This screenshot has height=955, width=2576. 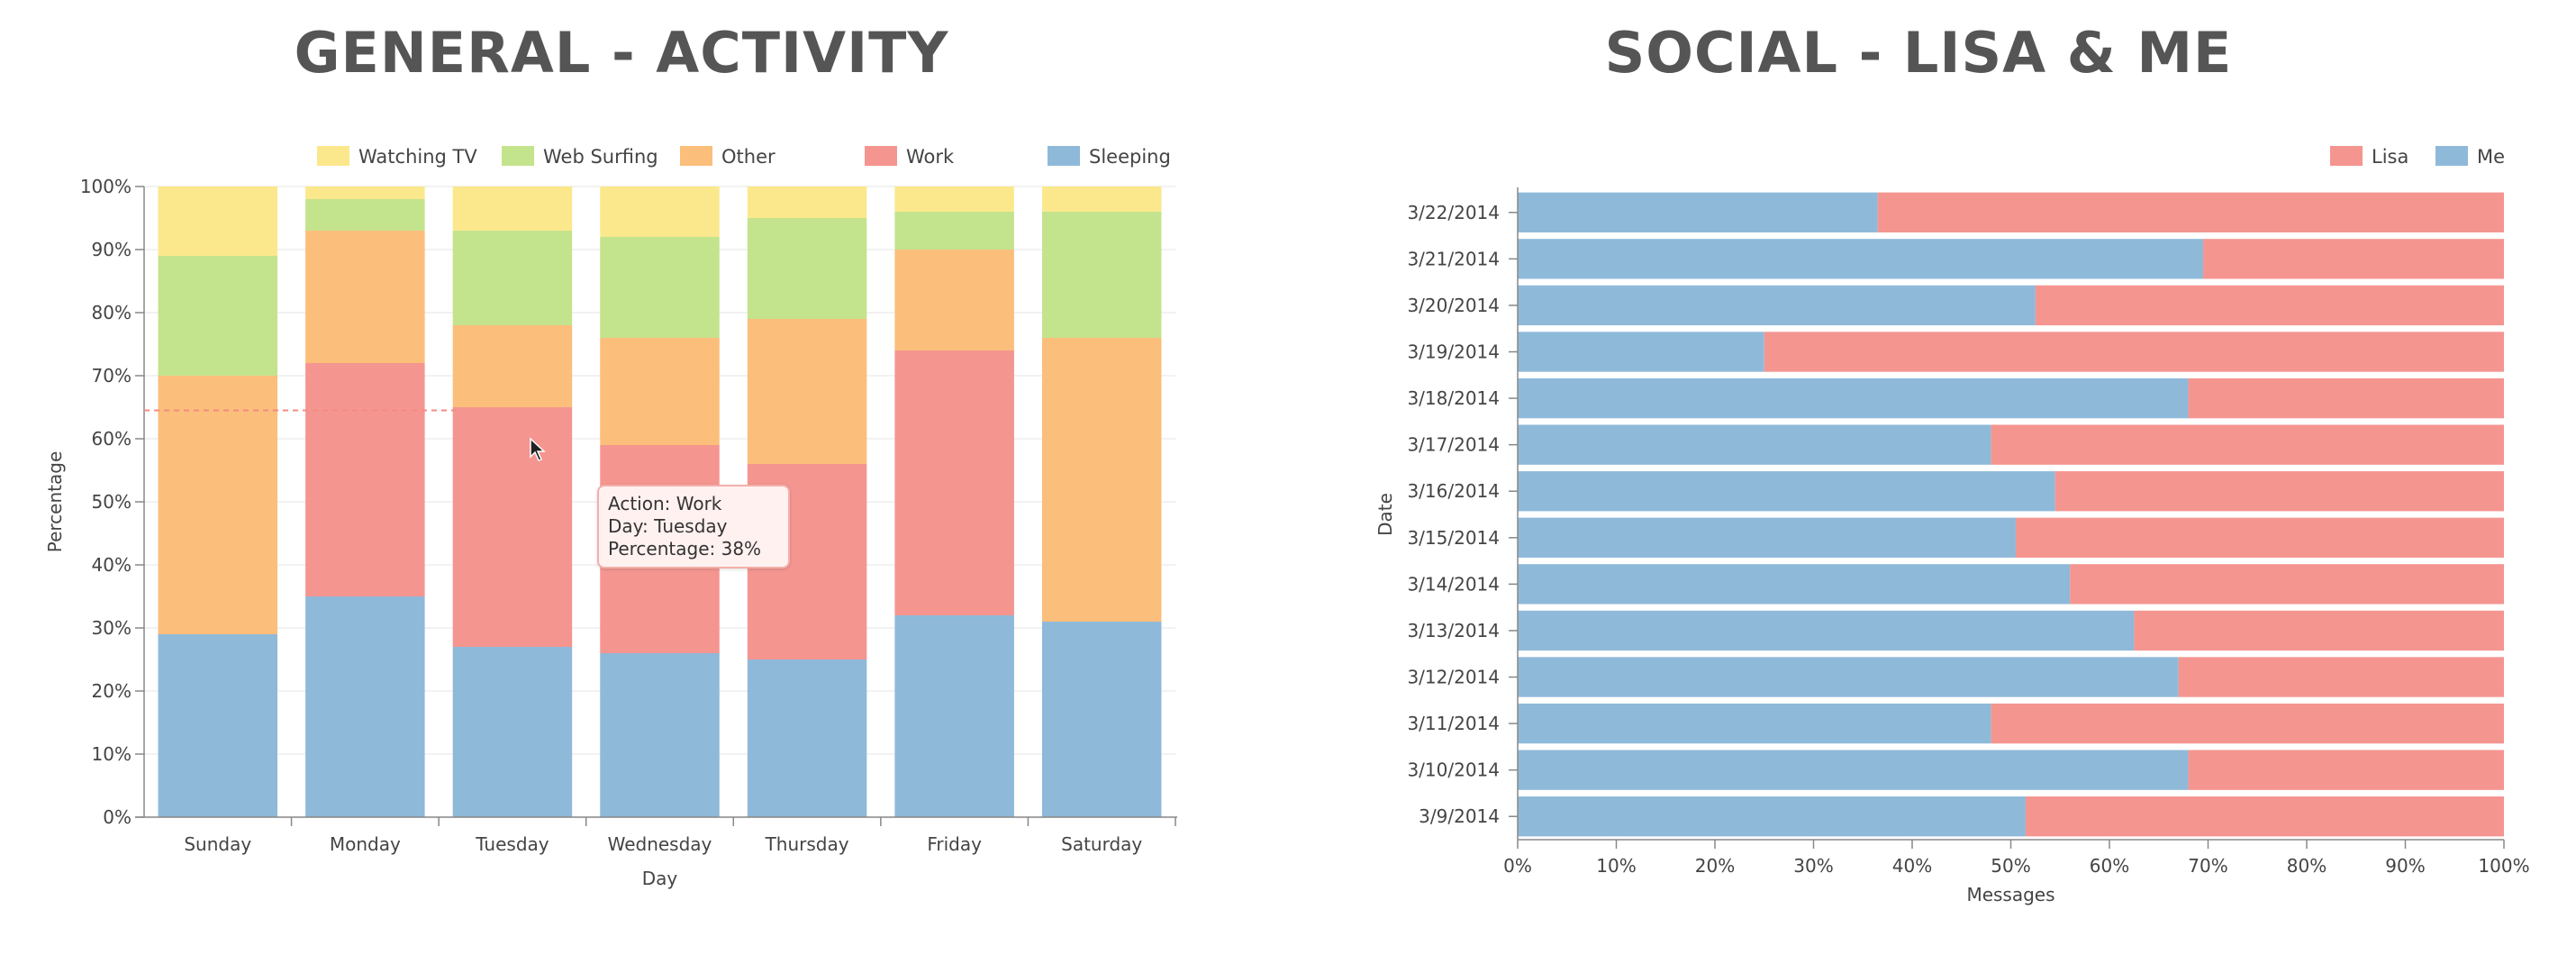 What do you see at coordinates (333, 156) in the screenshot?
I see `legend-swatch-watching-tv` at bounding box center [333, 156].